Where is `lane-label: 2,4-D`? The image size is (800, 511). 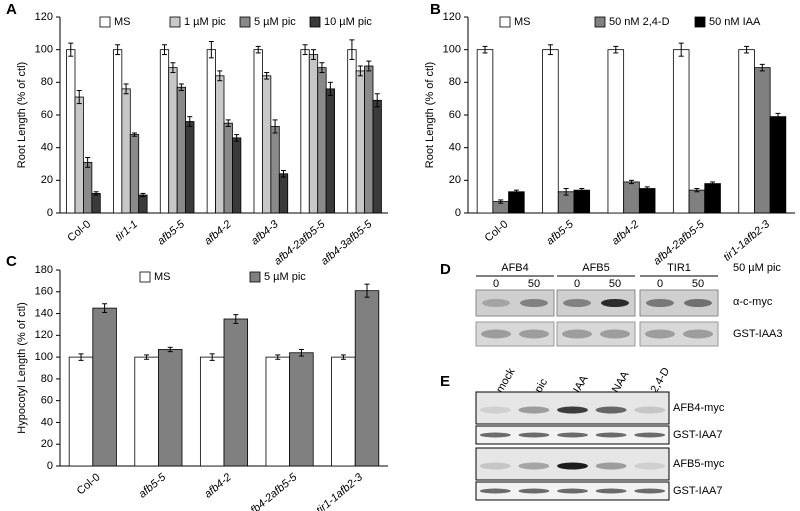
lane-label: 2,4-D is located at coordinates (660, 380).